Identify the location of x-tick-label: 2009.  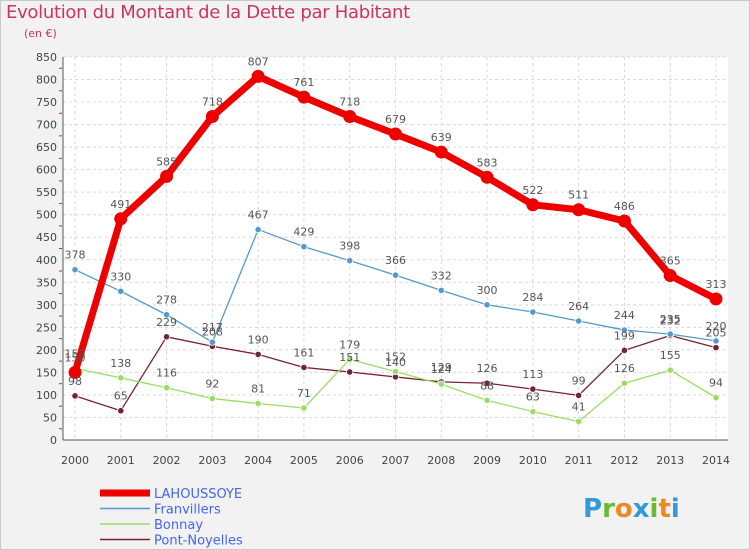
(487, 460).